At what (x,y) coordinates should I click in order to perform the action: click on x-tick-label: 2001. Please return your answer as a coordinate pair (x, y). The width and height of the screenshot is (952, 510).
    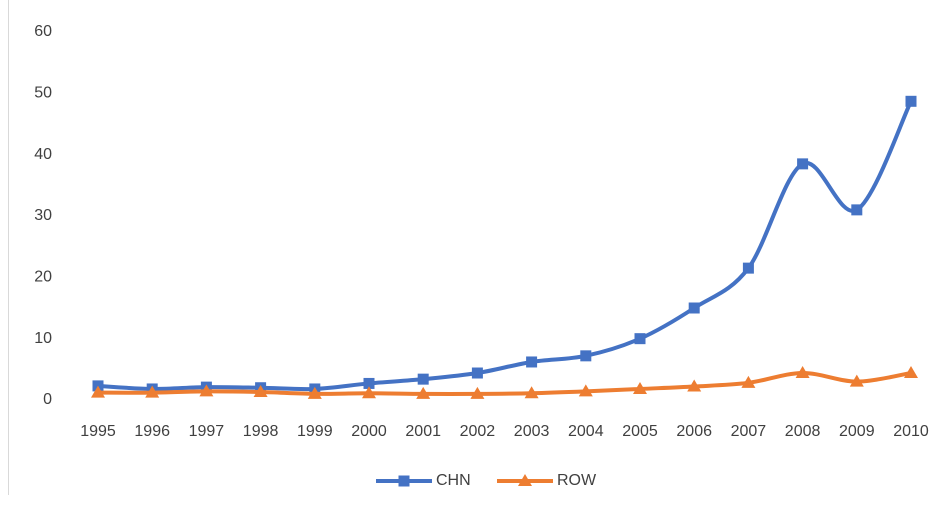
    Looking at the image, I should click on (423, 431).